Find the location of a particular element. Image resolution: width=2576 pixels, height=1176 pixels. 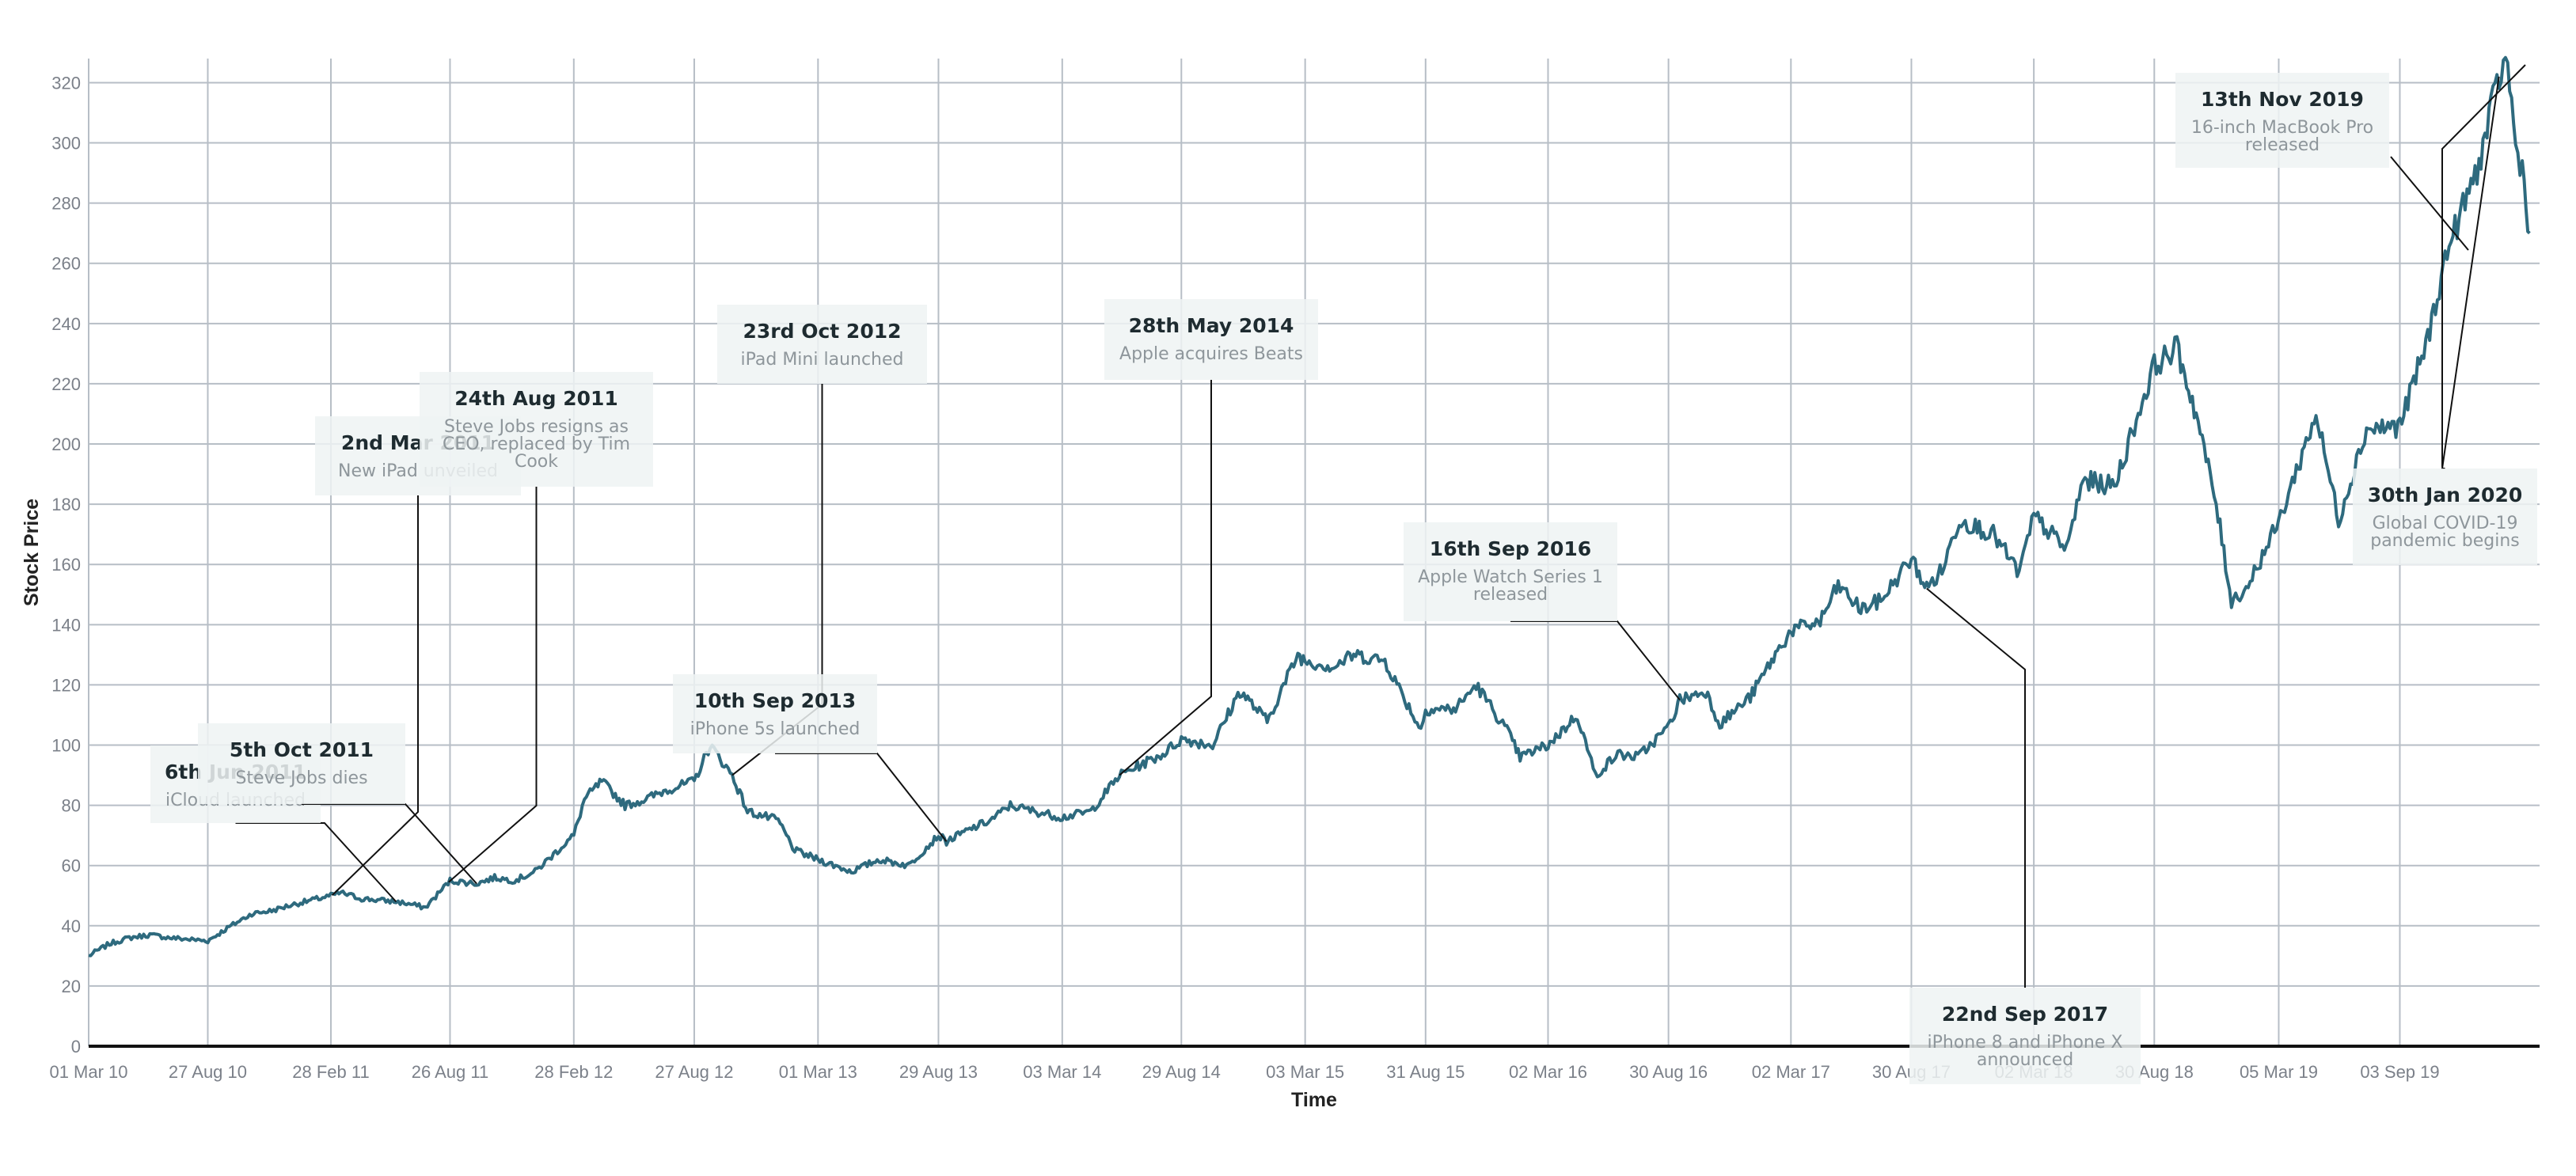

annotation-label: Global COVID-19 is located at coordinates (2445, 523).